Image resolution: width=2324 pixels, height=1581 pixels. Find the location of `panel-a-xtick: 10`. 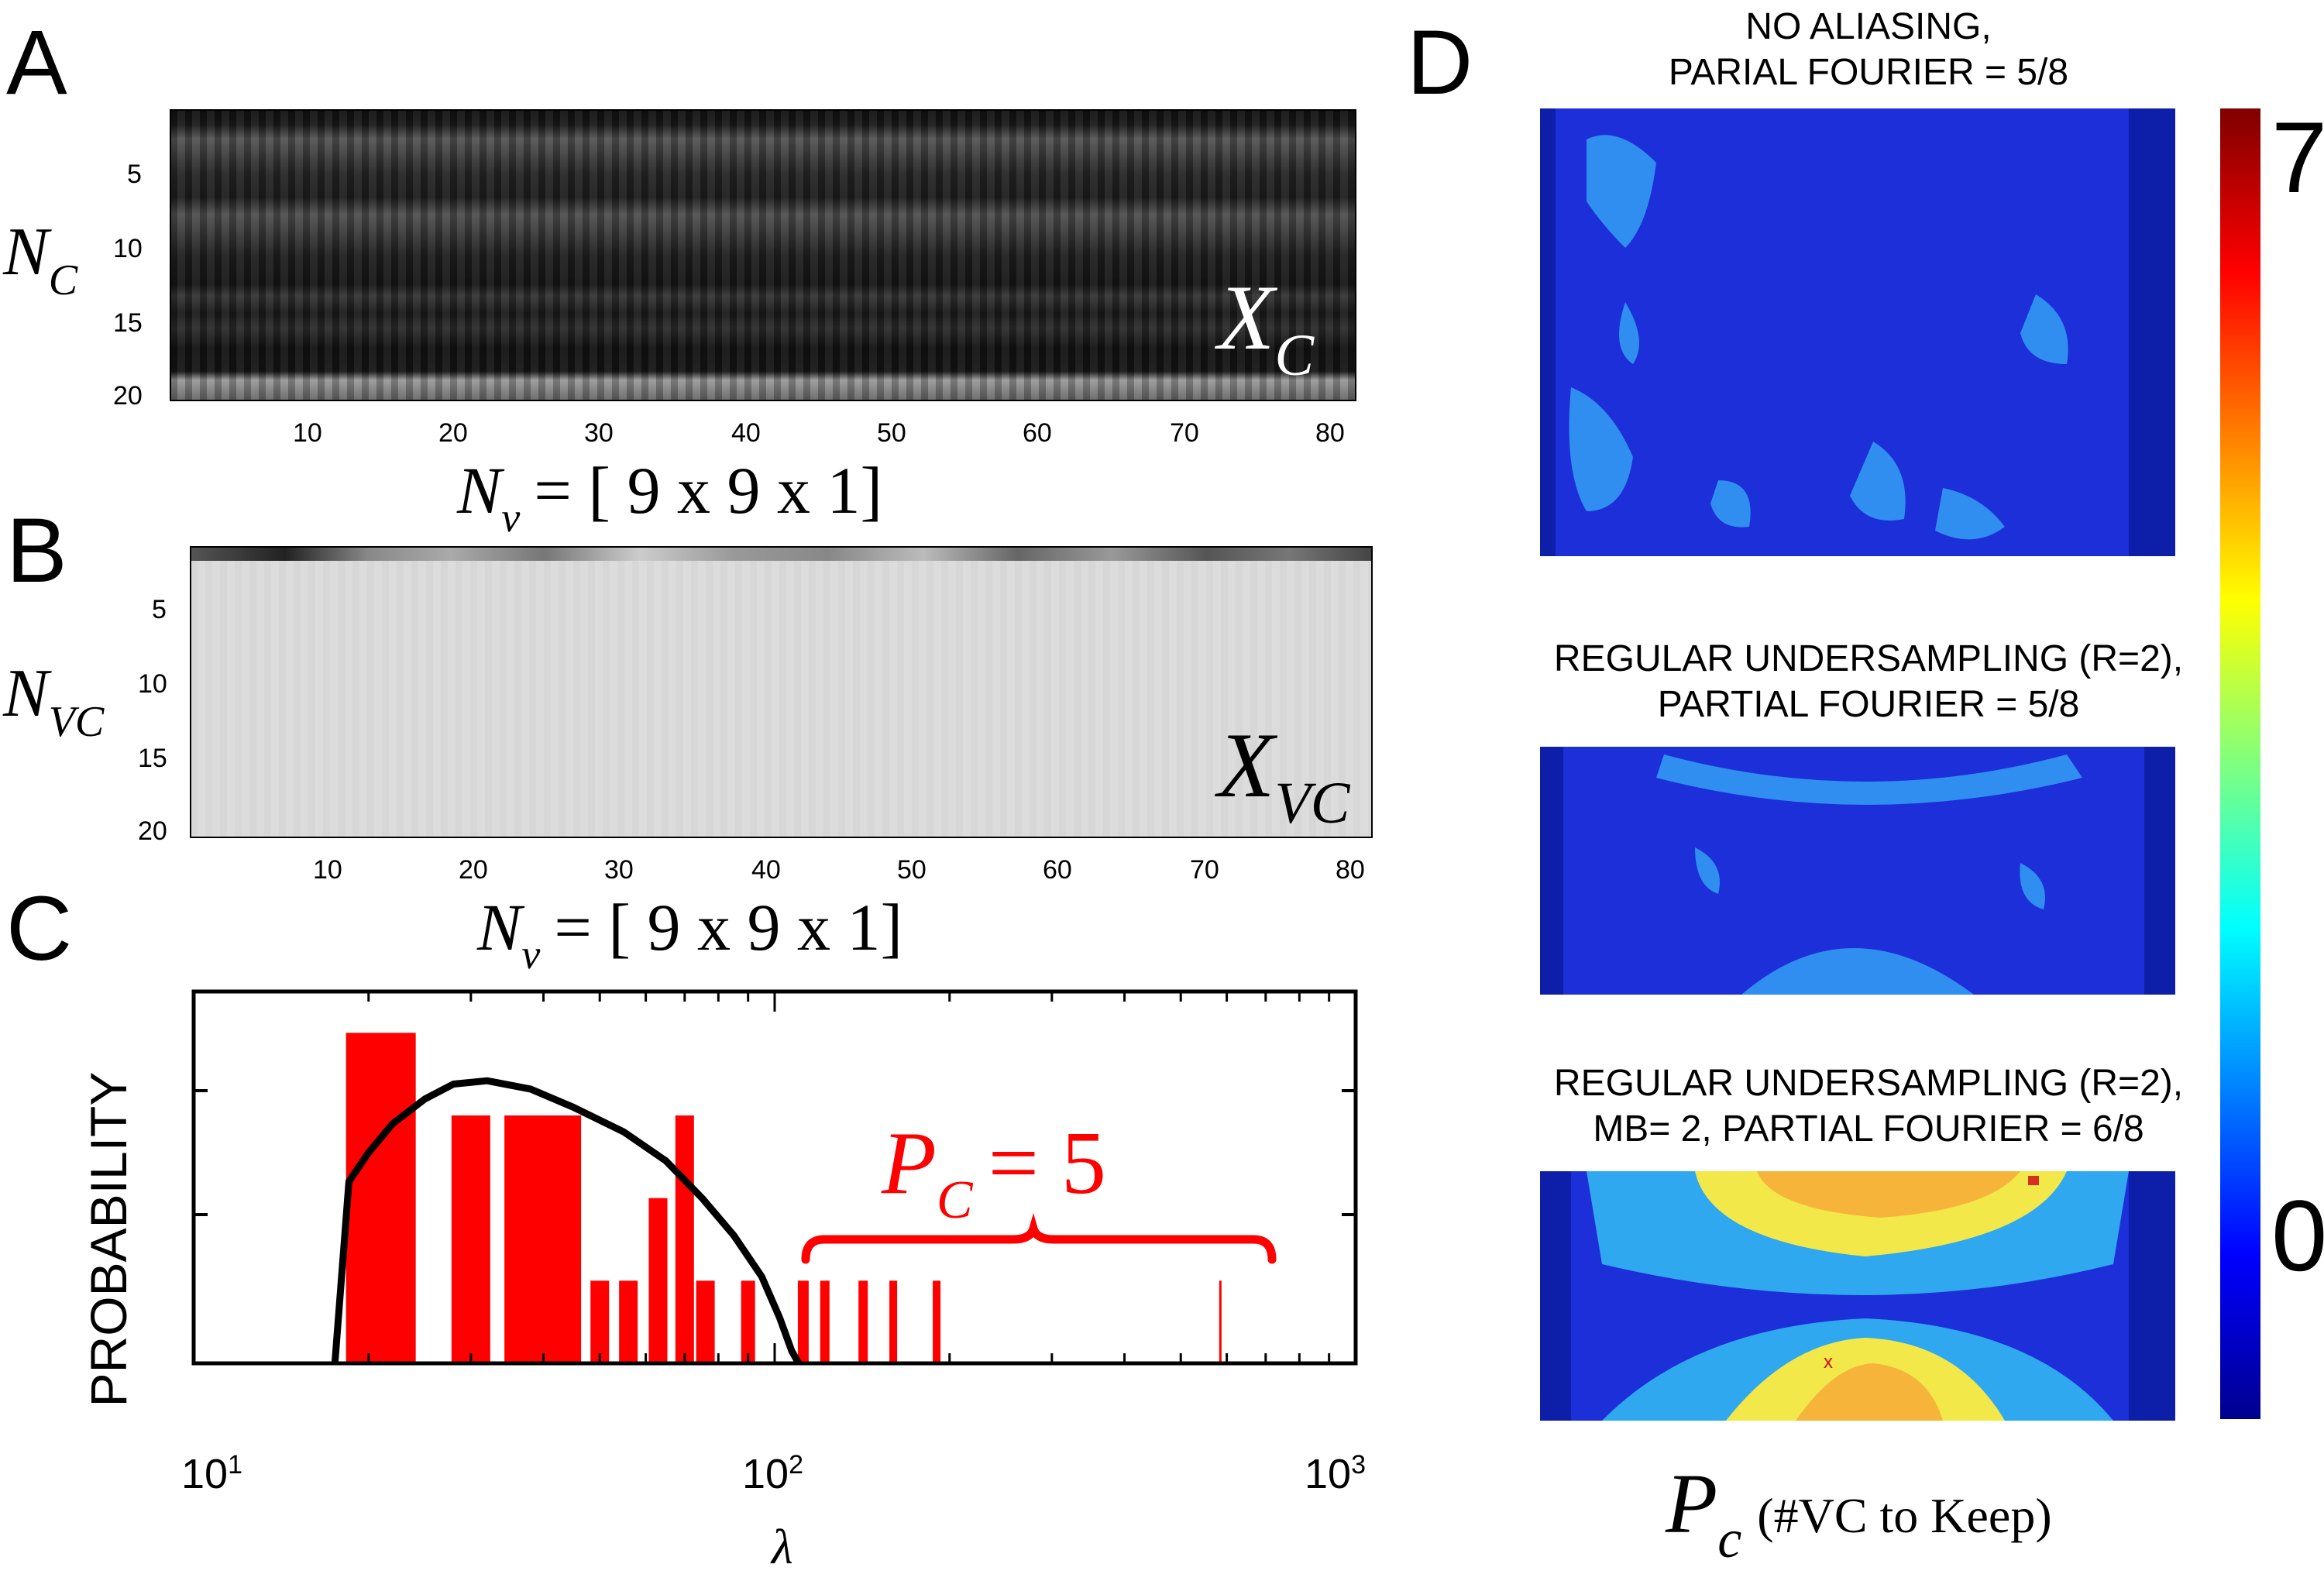

panel-a-xtick: 10 is located at coordinates (307, 433).